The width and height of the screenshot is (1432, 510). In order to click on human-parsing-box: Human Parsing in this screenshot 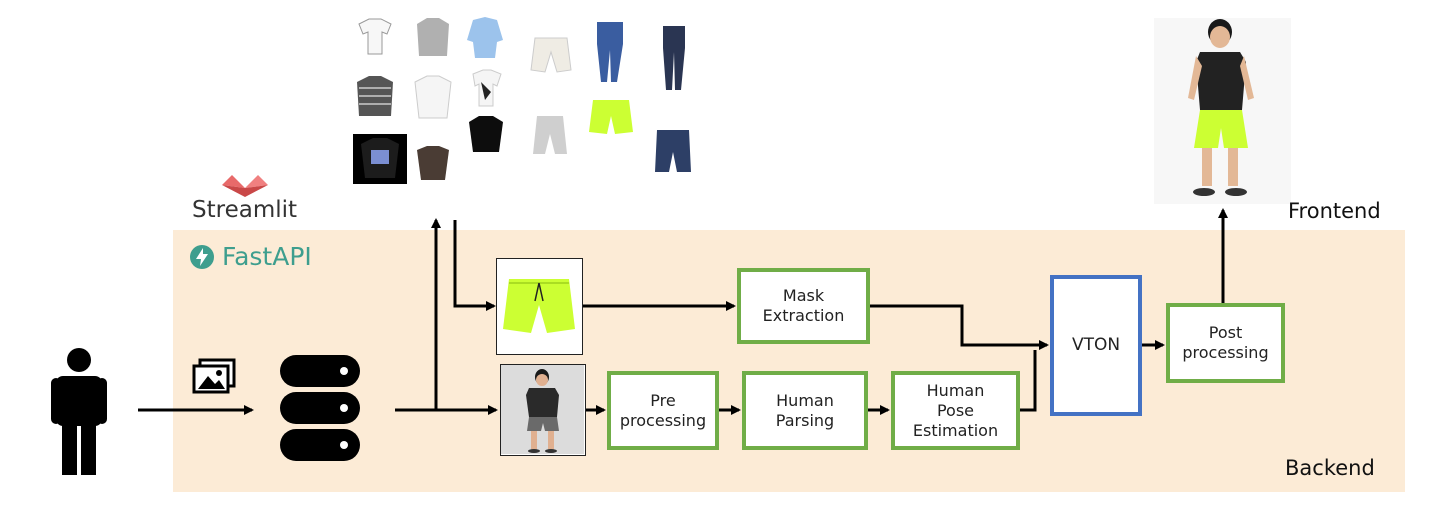, I will do `click(805, 410)`.